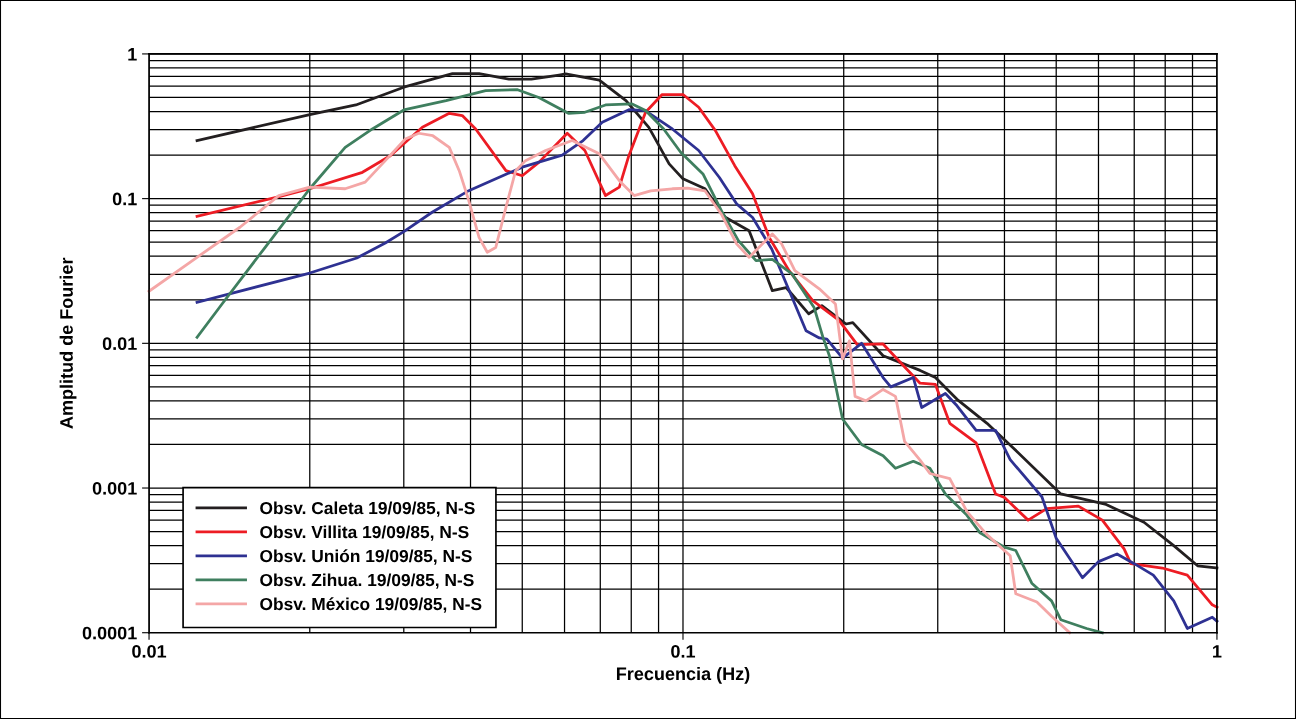  I want to click on x-tick-label: 0.1, so click(683, 651).